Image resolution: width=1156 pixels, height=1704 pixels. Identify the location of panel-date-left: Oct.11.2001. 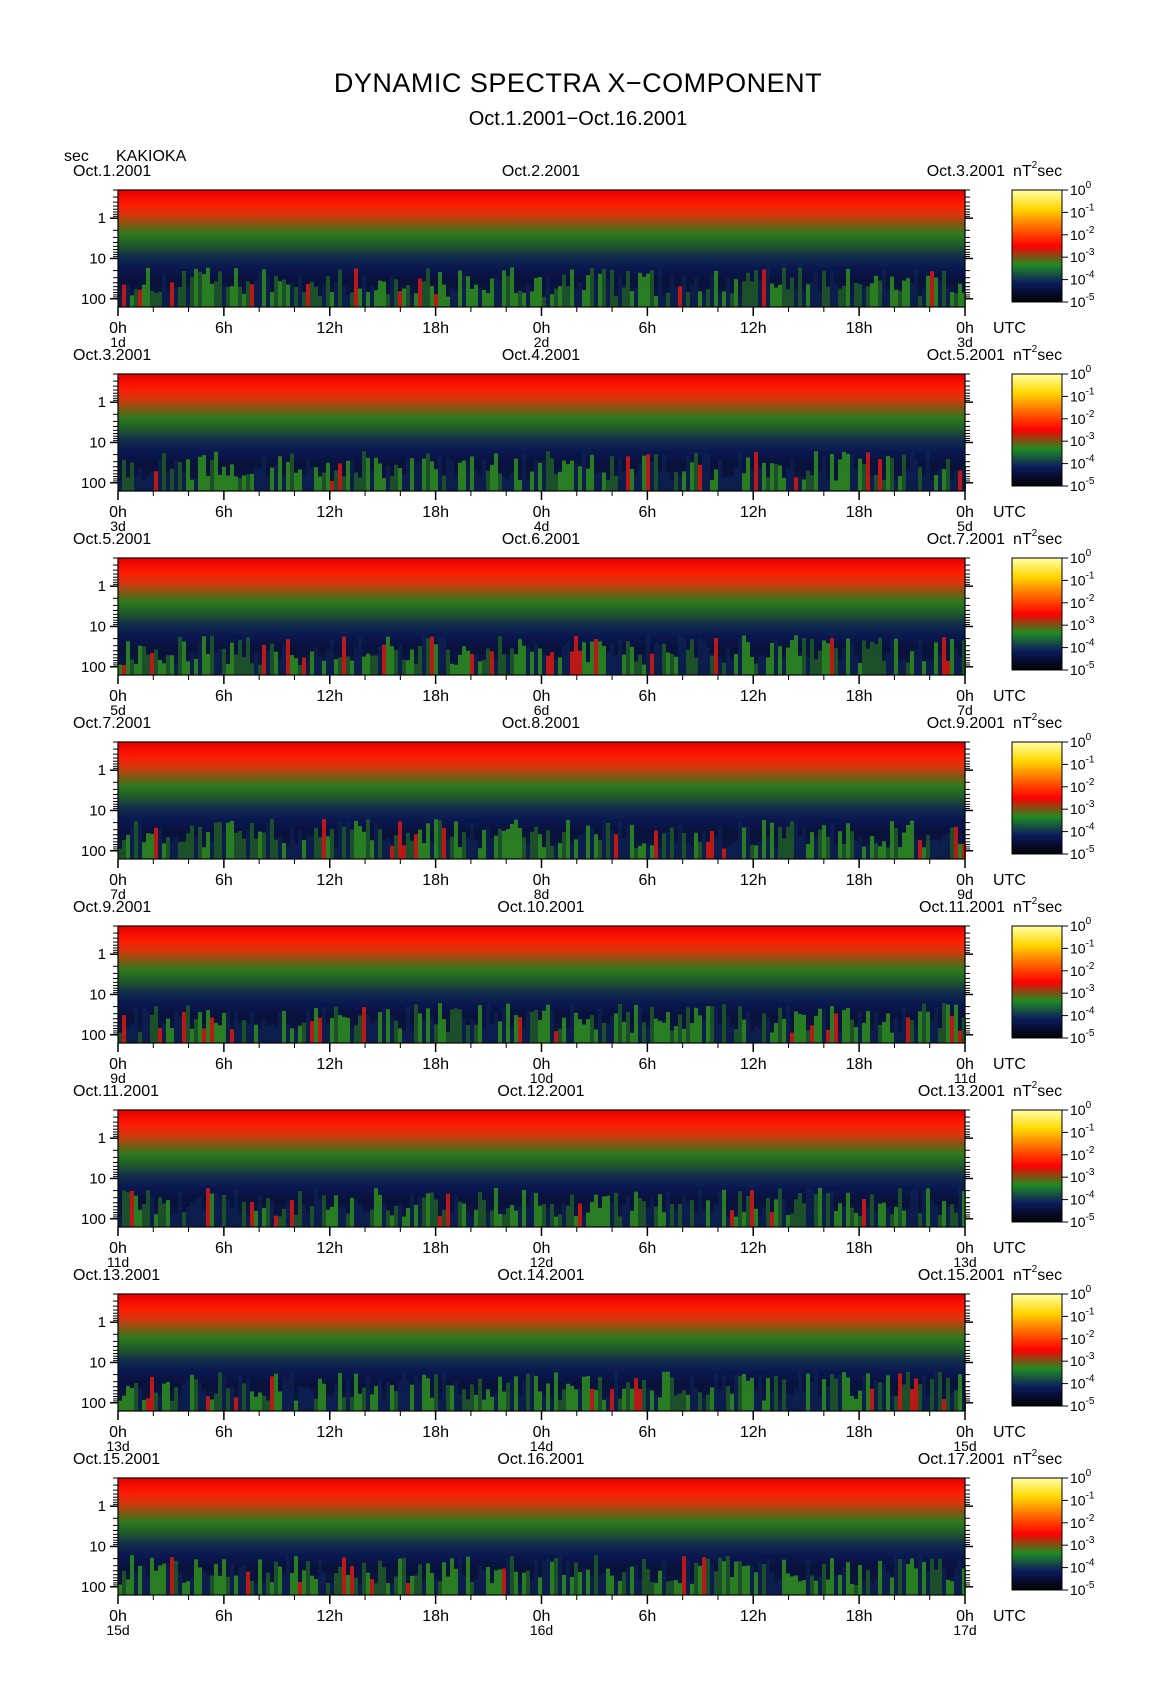
(116, 1091).